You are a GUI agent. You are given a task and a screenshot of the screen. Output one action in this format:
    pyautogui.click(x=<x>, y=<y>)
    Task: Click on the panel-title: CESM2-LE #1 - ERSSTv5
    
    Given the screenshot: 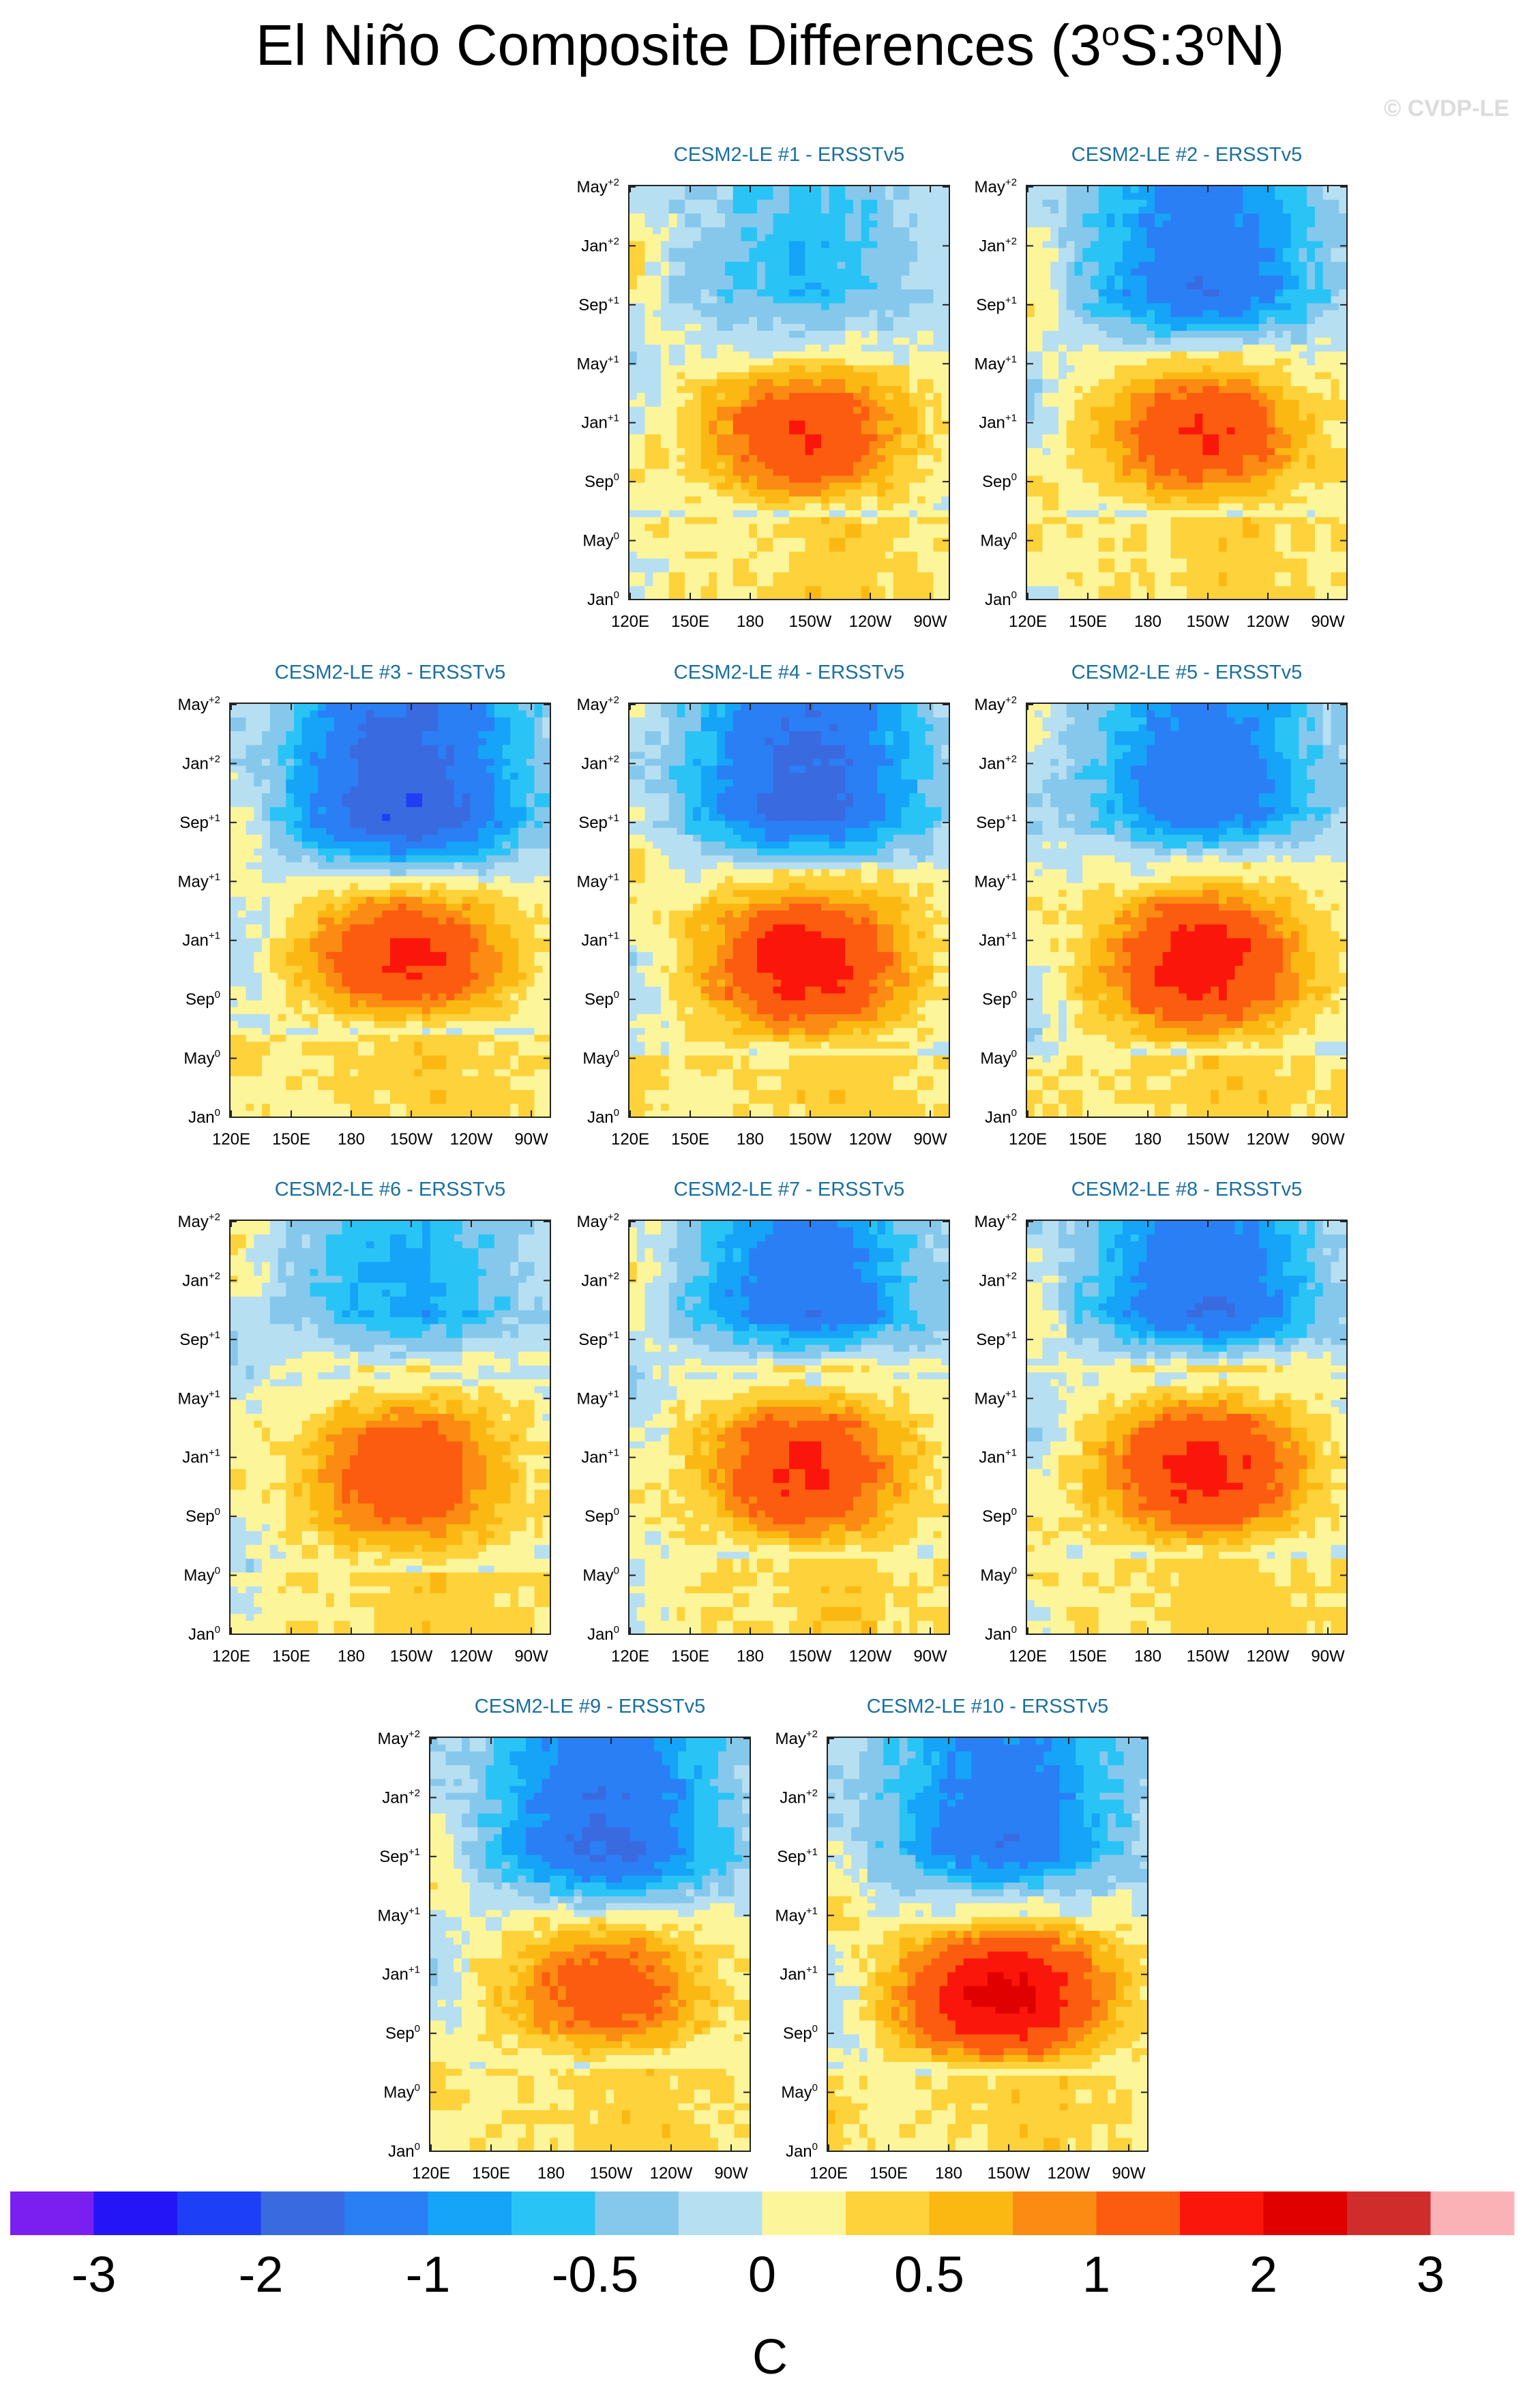 What is the action you would take?
    pyautogui.click(x=789, y=155)
    